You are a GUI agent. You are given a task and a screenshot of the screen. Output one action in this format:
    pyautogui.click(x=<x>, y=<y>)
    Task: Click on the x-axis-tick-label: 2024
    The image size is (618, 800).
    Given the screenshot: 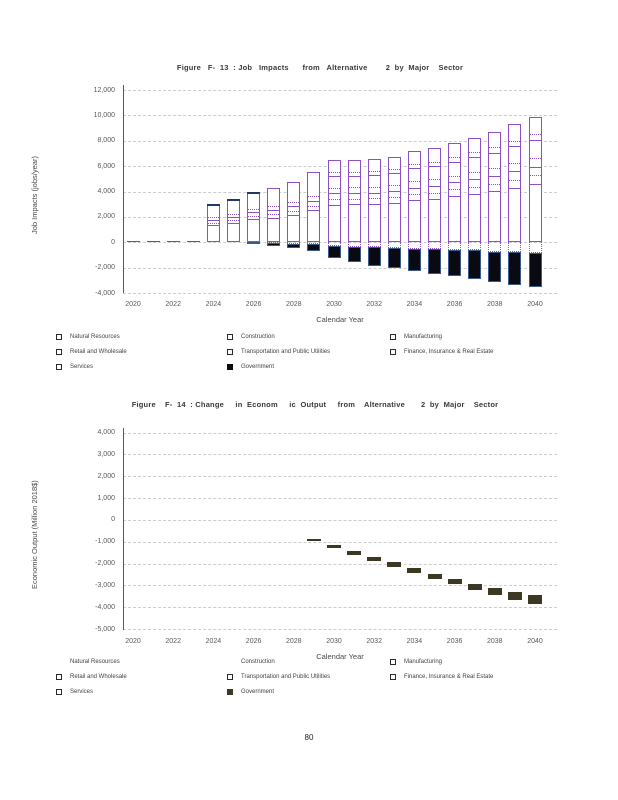 What is the action you would take?
    pyautogui.click(x=213, y=304)
    